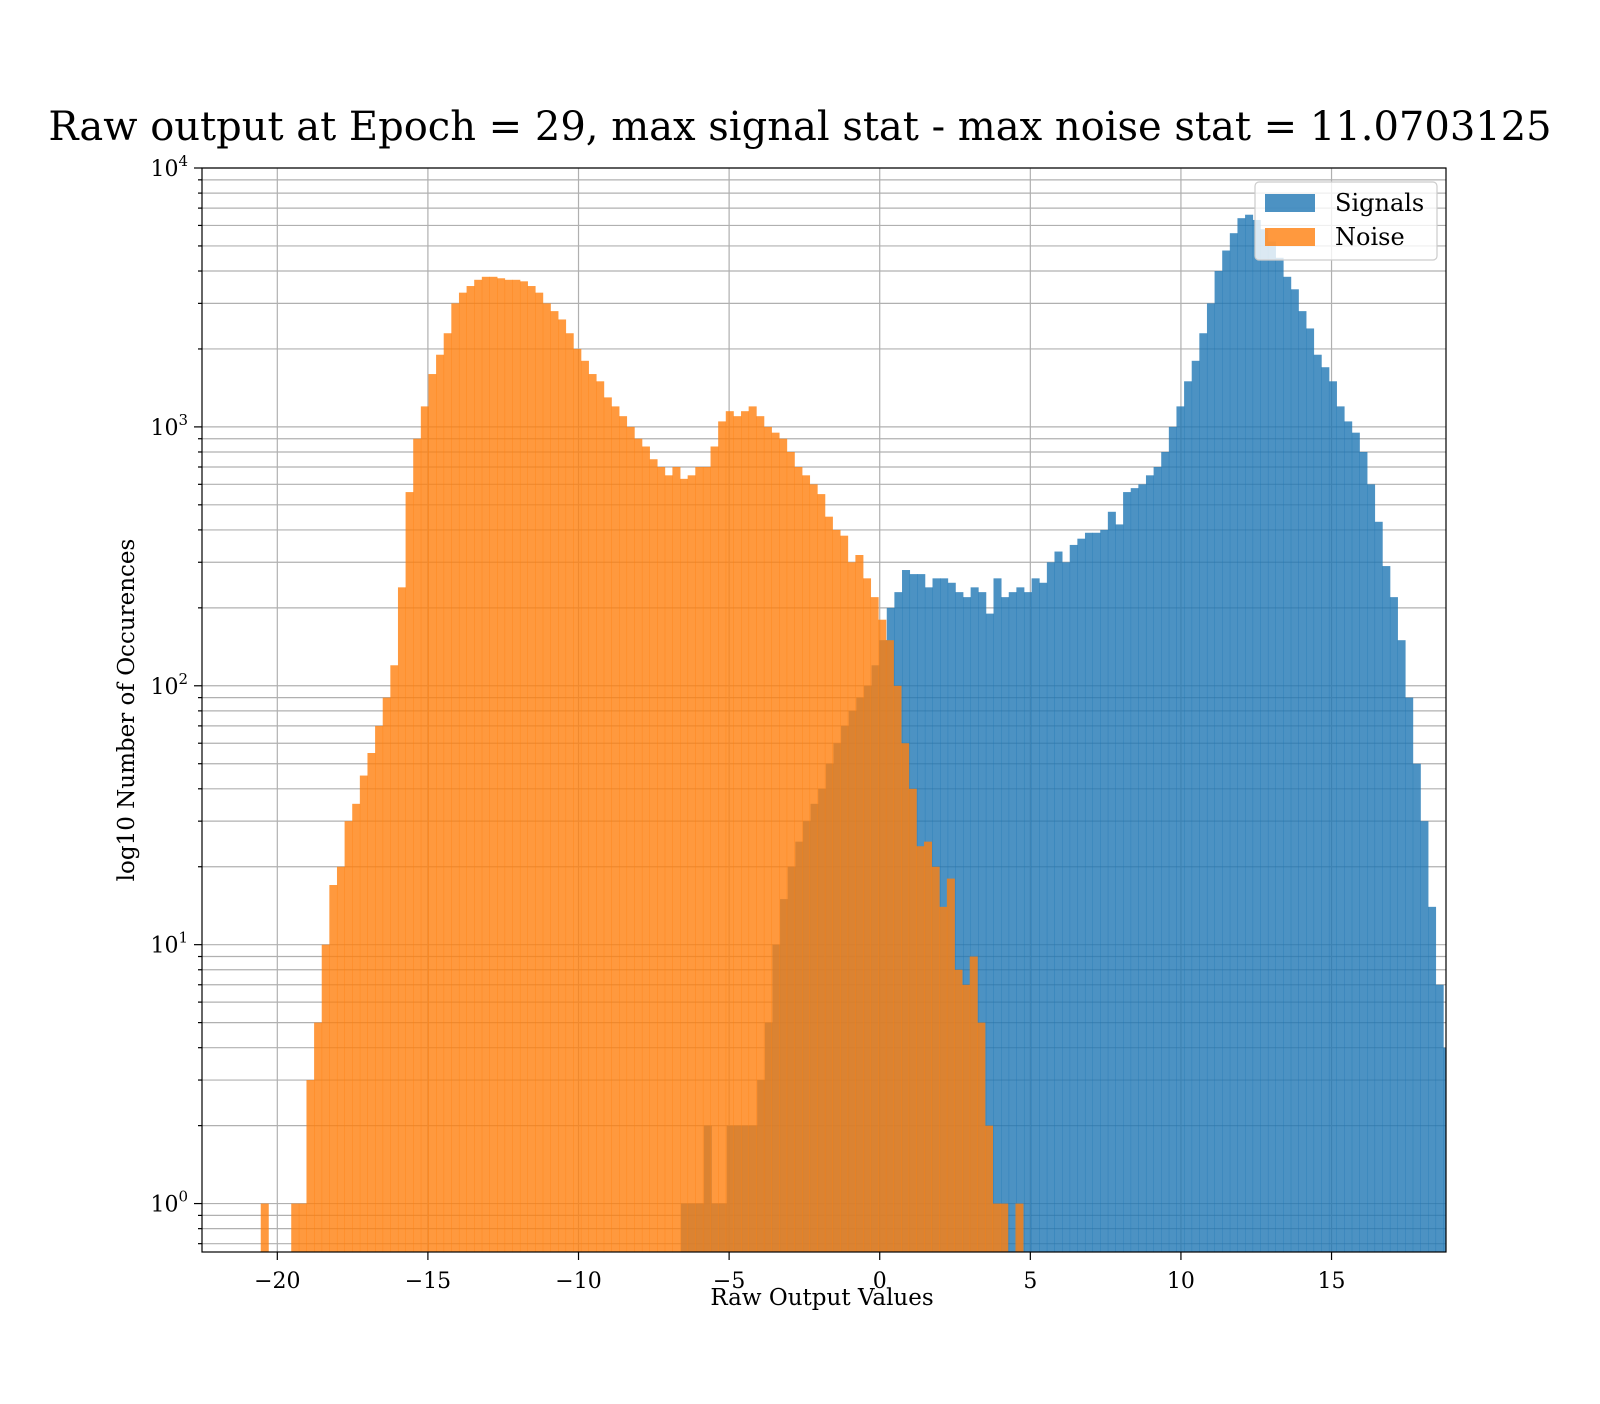 This screenshot has height=1404, width=1600. I want to click on y-tick-label: 10³, so click(169, 426).